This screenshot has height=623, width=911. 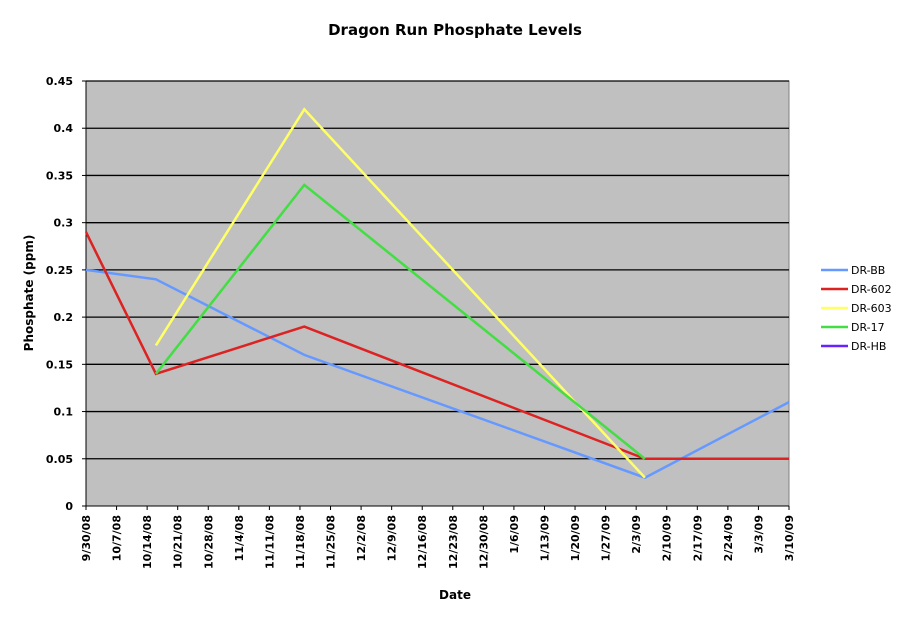 What do you see at coordinates (636, 534) in the screenshot?
I see `x-tick-label: 2/3/09` at bounding box center [636, 534].